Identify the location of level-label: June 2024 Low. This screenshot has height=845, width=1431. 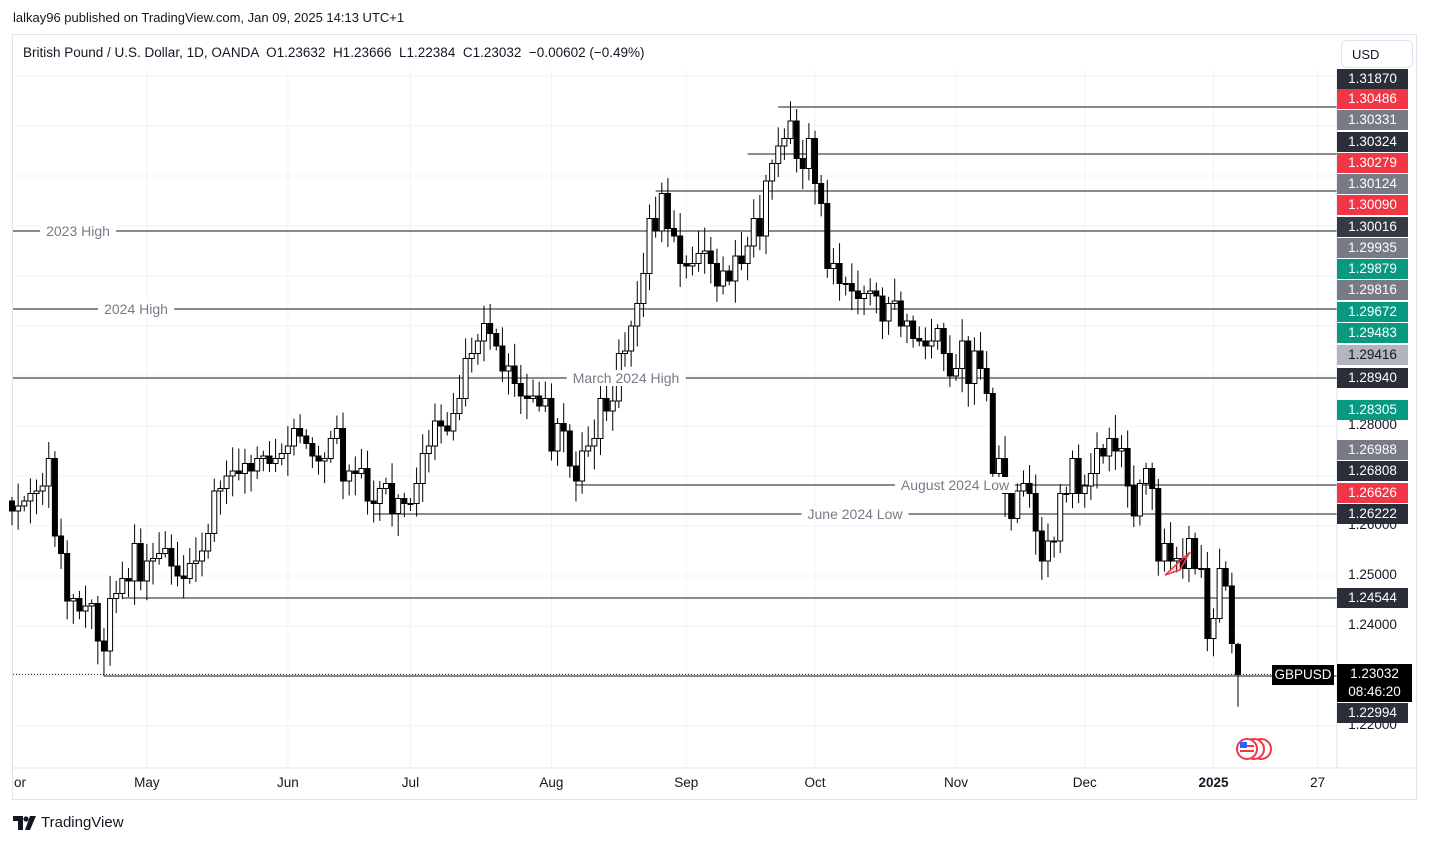
(855, 514).